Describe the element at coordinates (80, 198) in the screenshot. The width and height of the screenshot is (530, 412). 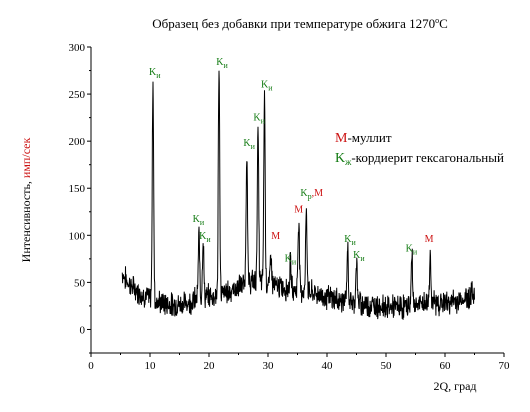
I see `y-axis-ticks: 0 50 100 150 200 250 300` at that location.